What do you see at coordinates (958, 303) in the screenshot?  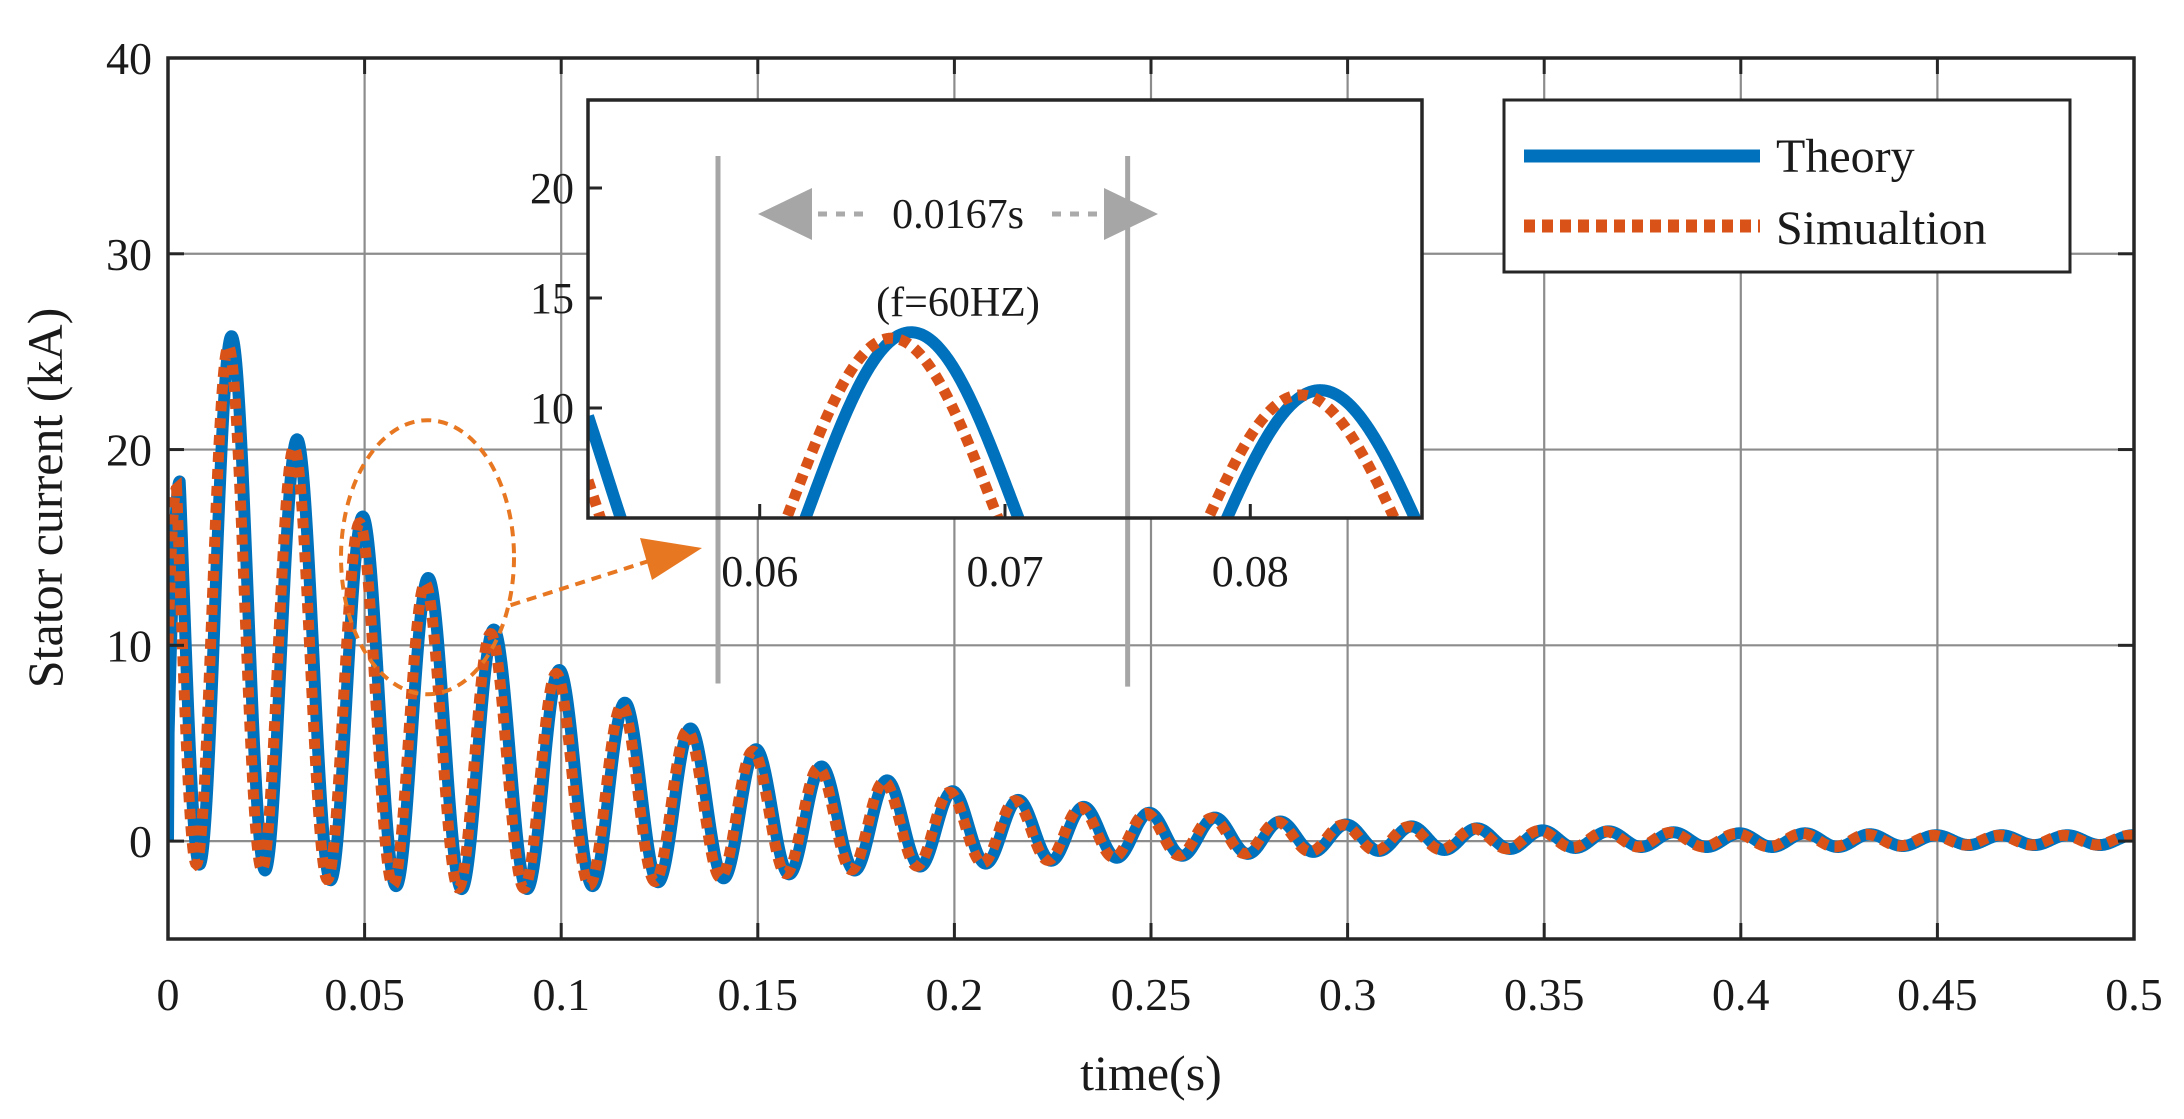 I see `frequency-label: (f=60HZ)` at bounding box center [958, 303].